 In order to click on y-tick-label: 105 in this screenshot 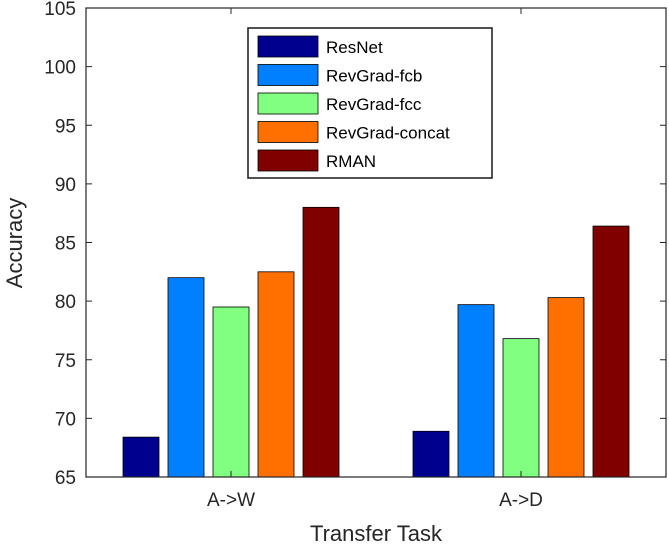, I will do `click(60, 10)`.